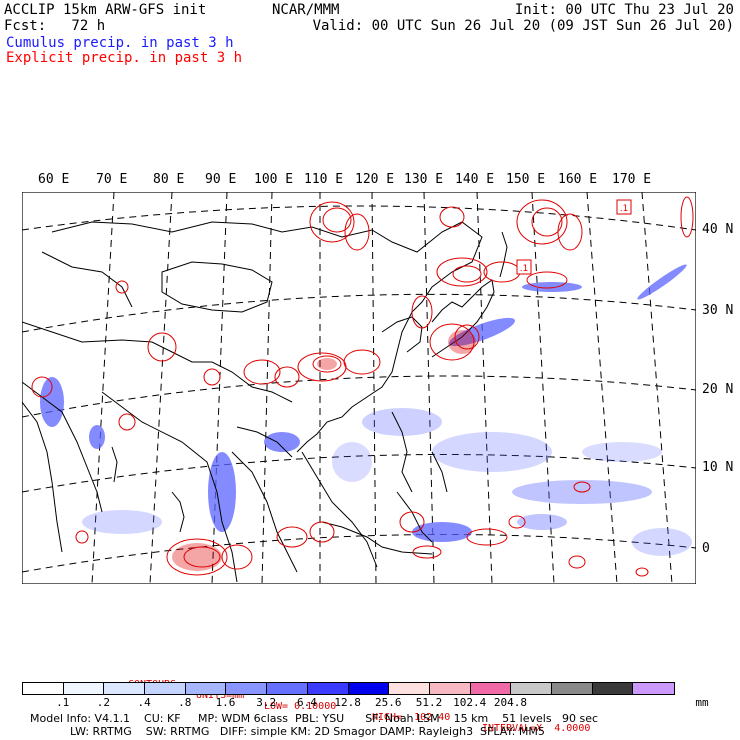 This screenshot has height=740, width=740. What do you see at coordinates (718, 389) in the screenshot?
I see `lat-label: 20 N` at bounding box center [718, 389].